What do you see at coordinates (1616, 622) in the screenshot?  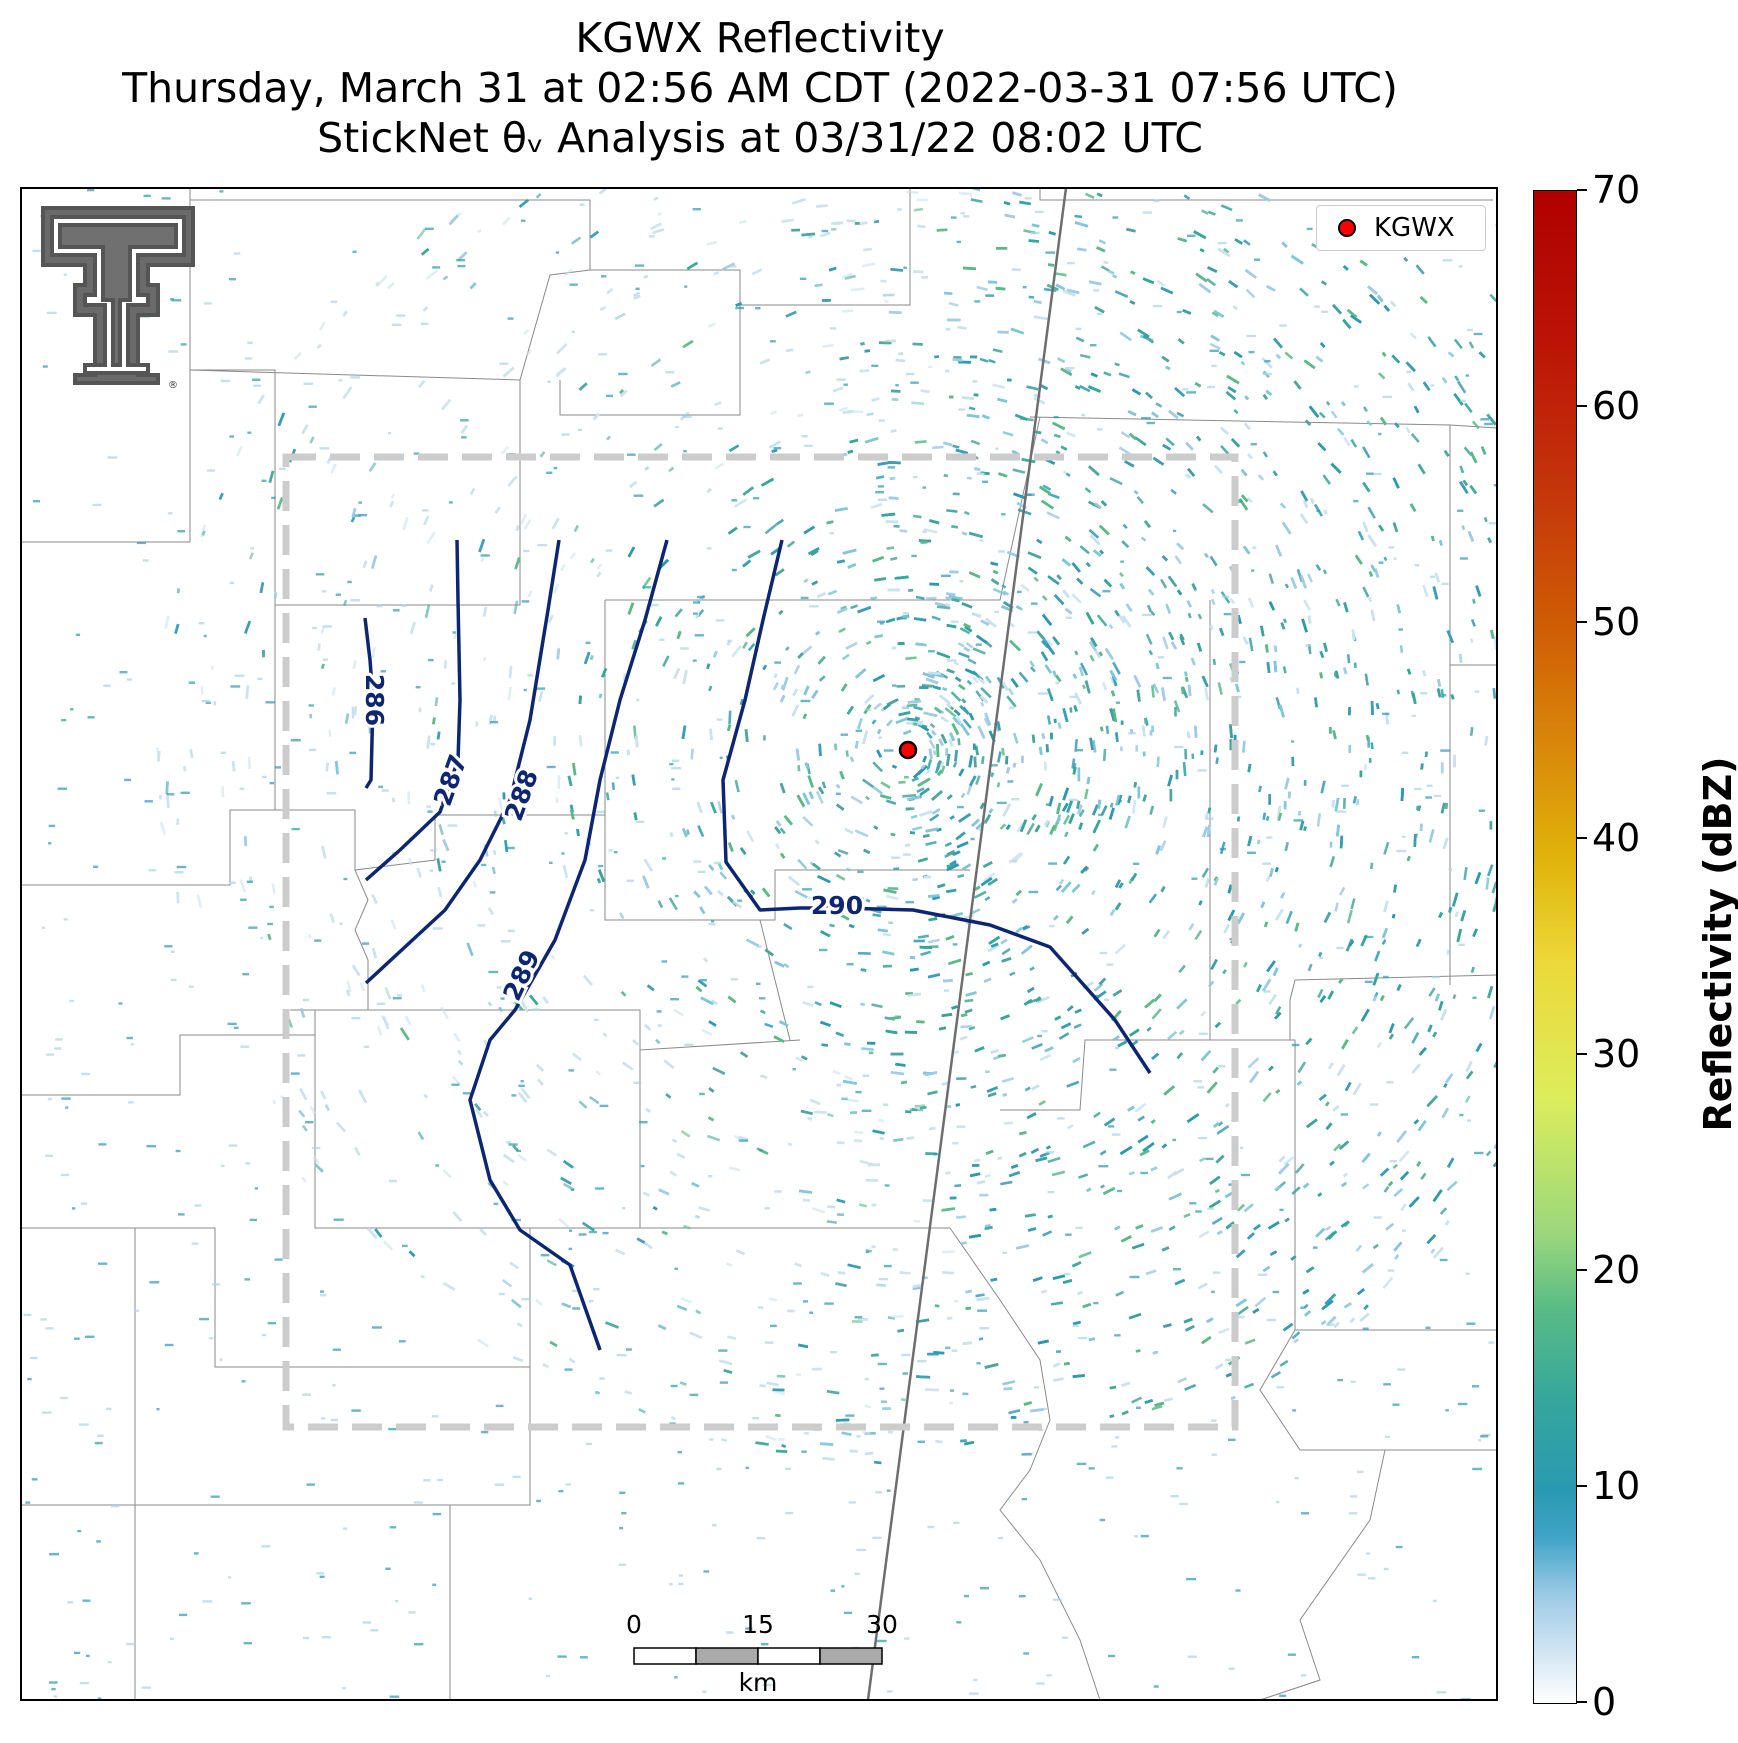 I see `colorbar-tick-label: 50` at bounding box center [1616, 622].